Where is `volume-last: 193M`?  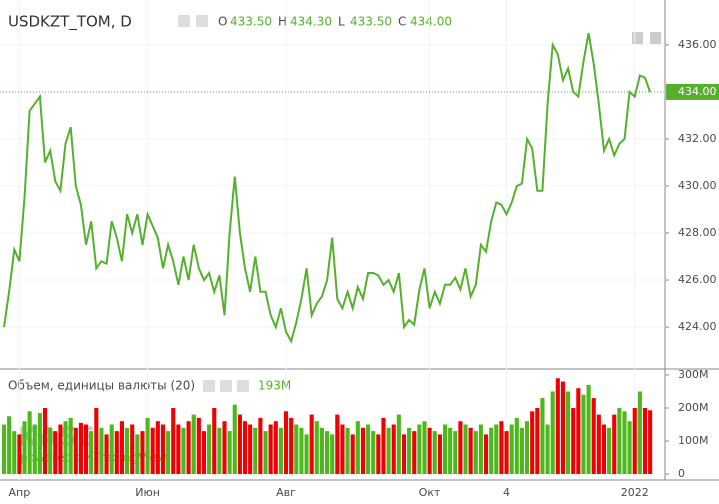 volume-last: 193M is located at coordinates (274, 386).